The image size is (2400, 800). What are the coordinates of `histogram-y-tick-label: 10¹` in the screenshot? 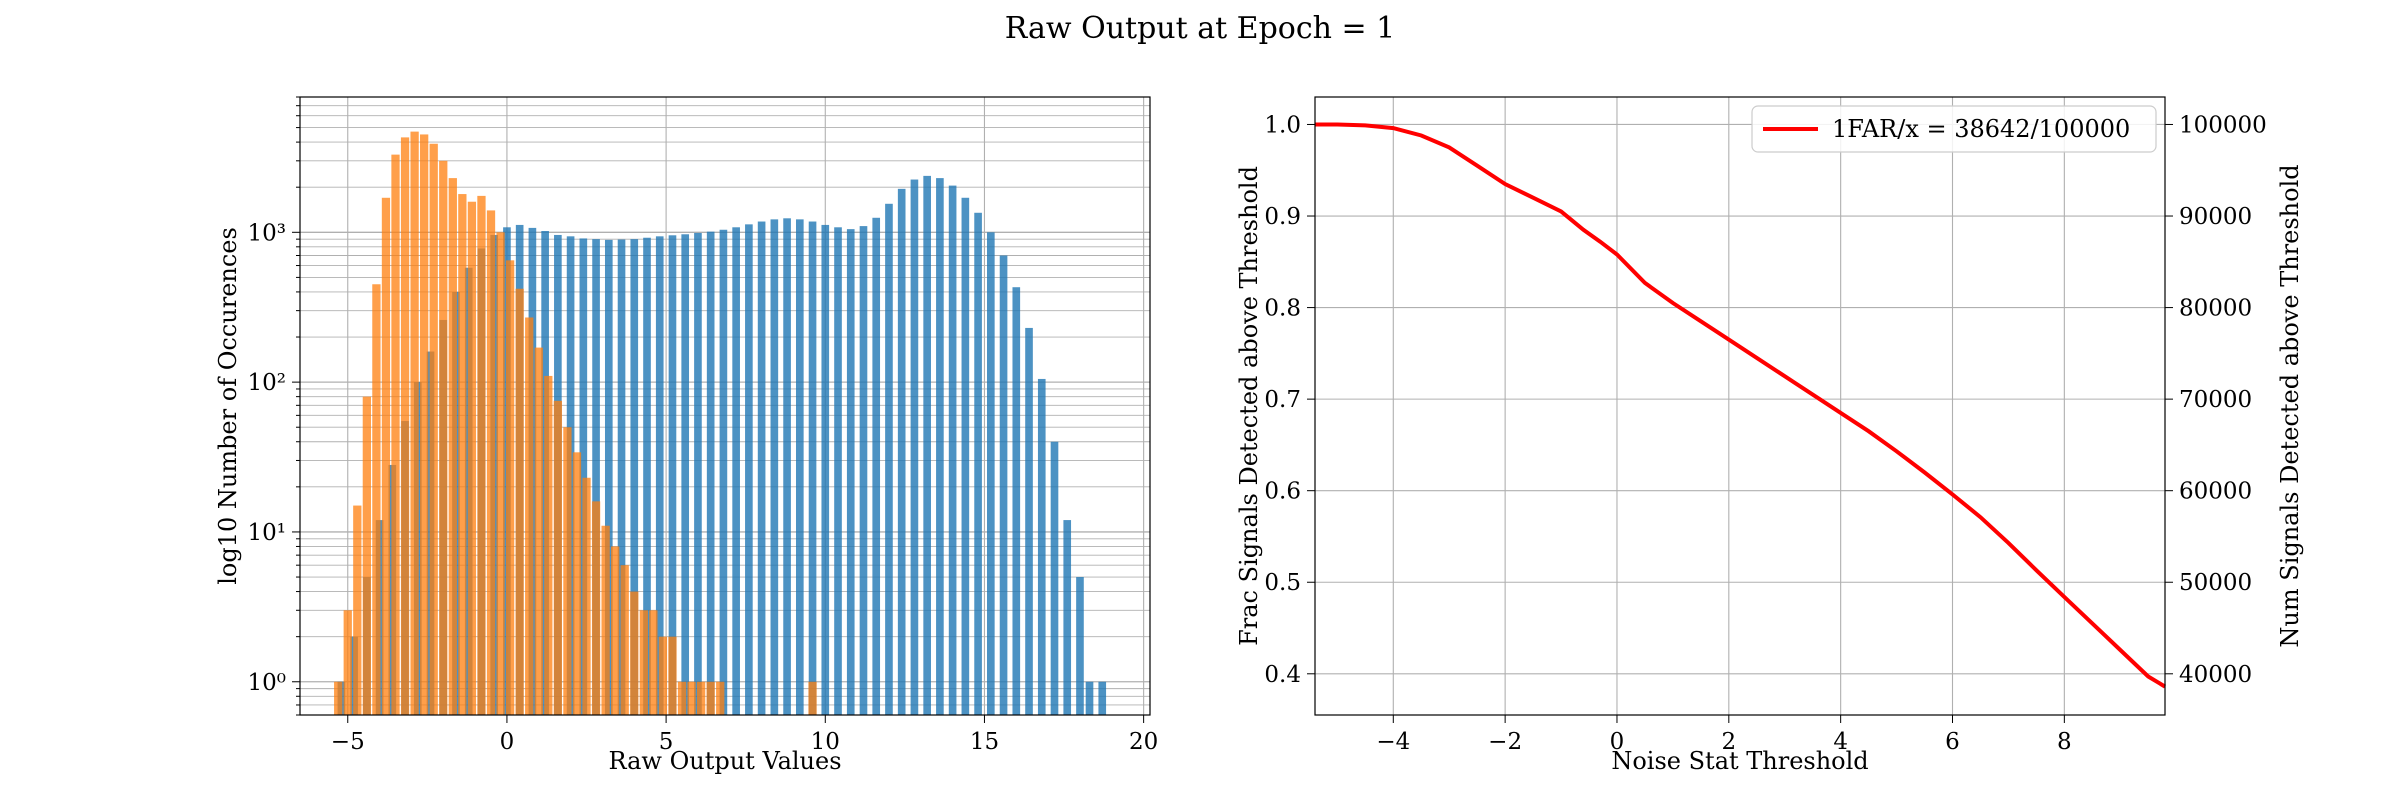 It's located at (267, 533).